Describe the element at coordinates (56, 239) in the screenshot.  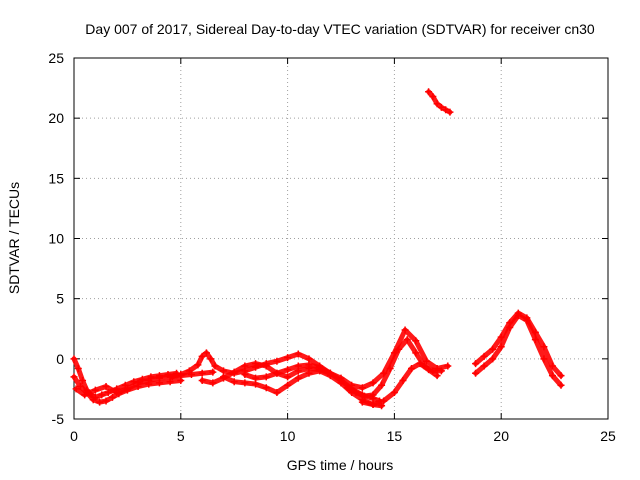
I see `y-tick-label: 10` at that location.